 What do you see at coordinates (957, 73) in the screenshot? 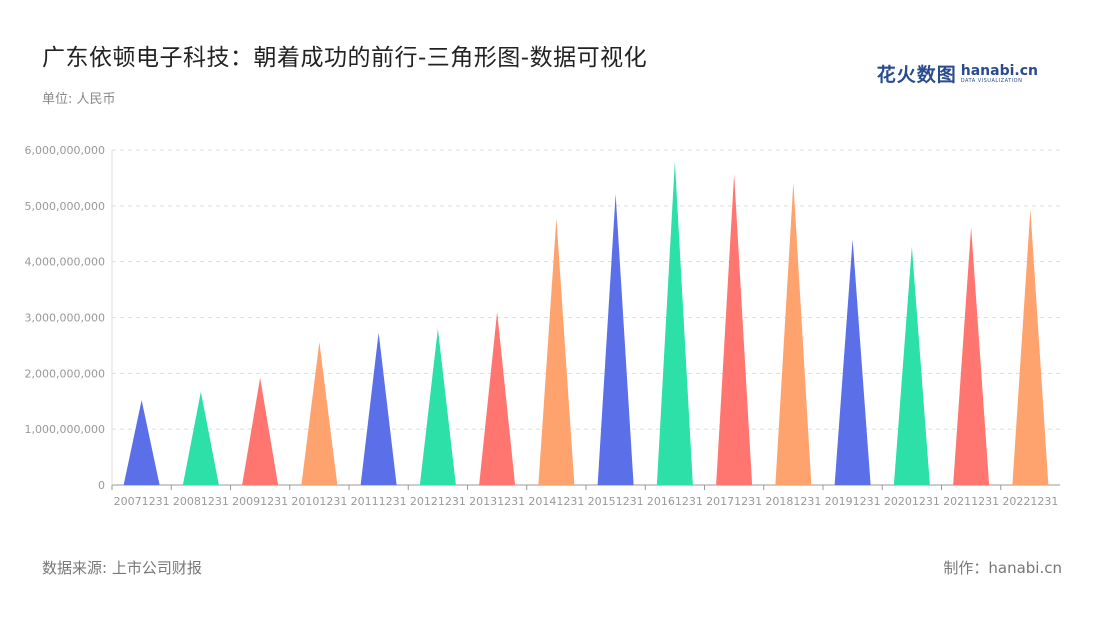
I see `brand-logo: 花火数图 hanabi.cn DATA VISUALIZATION` at bounding box center [957, 73].